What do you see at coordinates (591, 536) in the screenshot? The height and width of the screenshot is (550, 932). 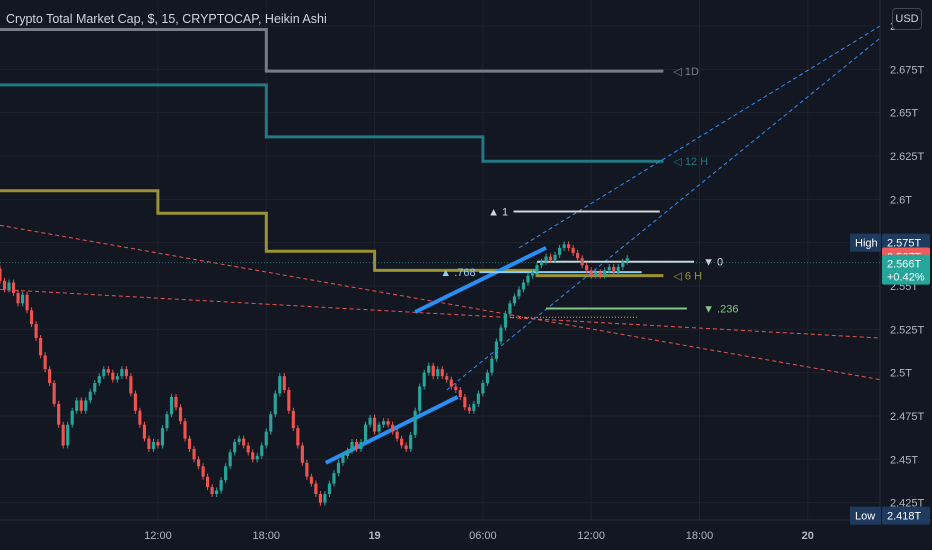 I see `x-tick-label: 12:00` at bounding box center [591, 536].